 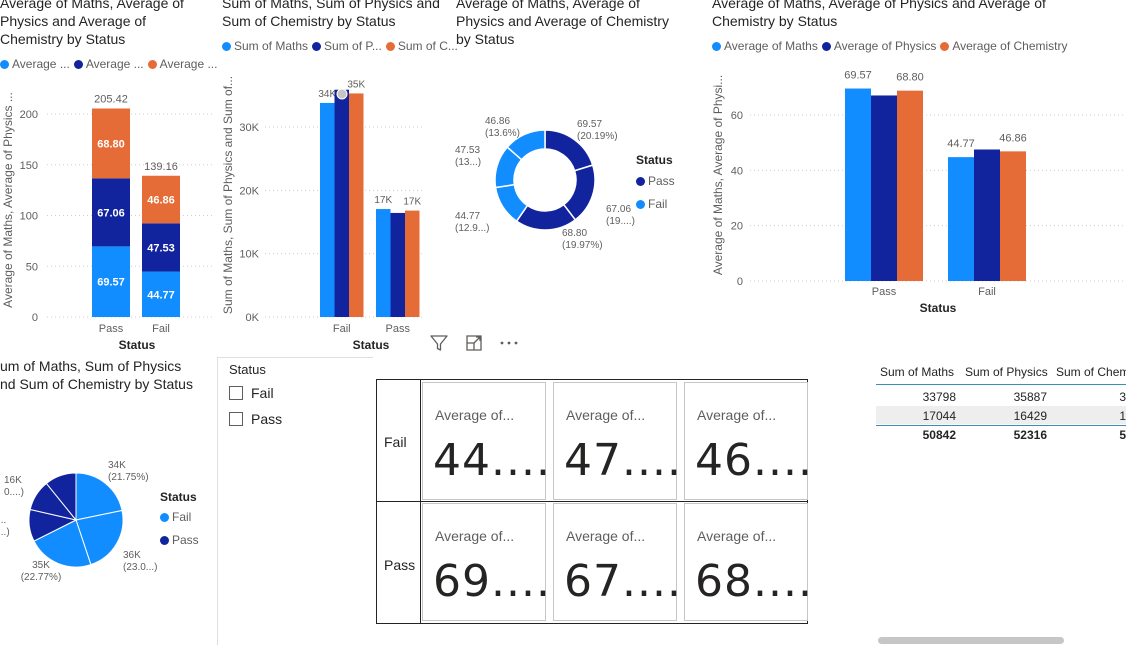 What do you see at coordinates (1091, 372) in the screenshot?
I see `table-header-cell: Sum of Chem` at bounding box center [1091, 372].